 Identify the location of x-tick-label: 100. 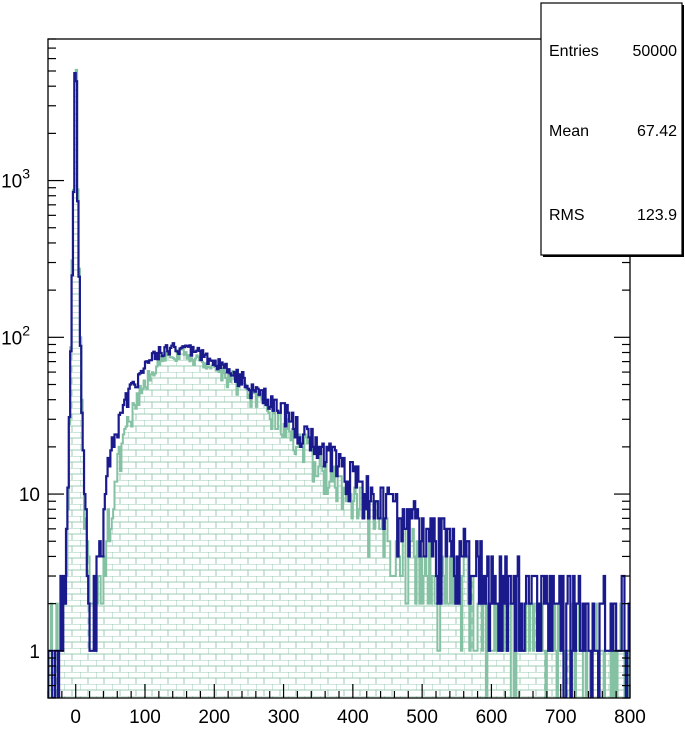
(145, 717).